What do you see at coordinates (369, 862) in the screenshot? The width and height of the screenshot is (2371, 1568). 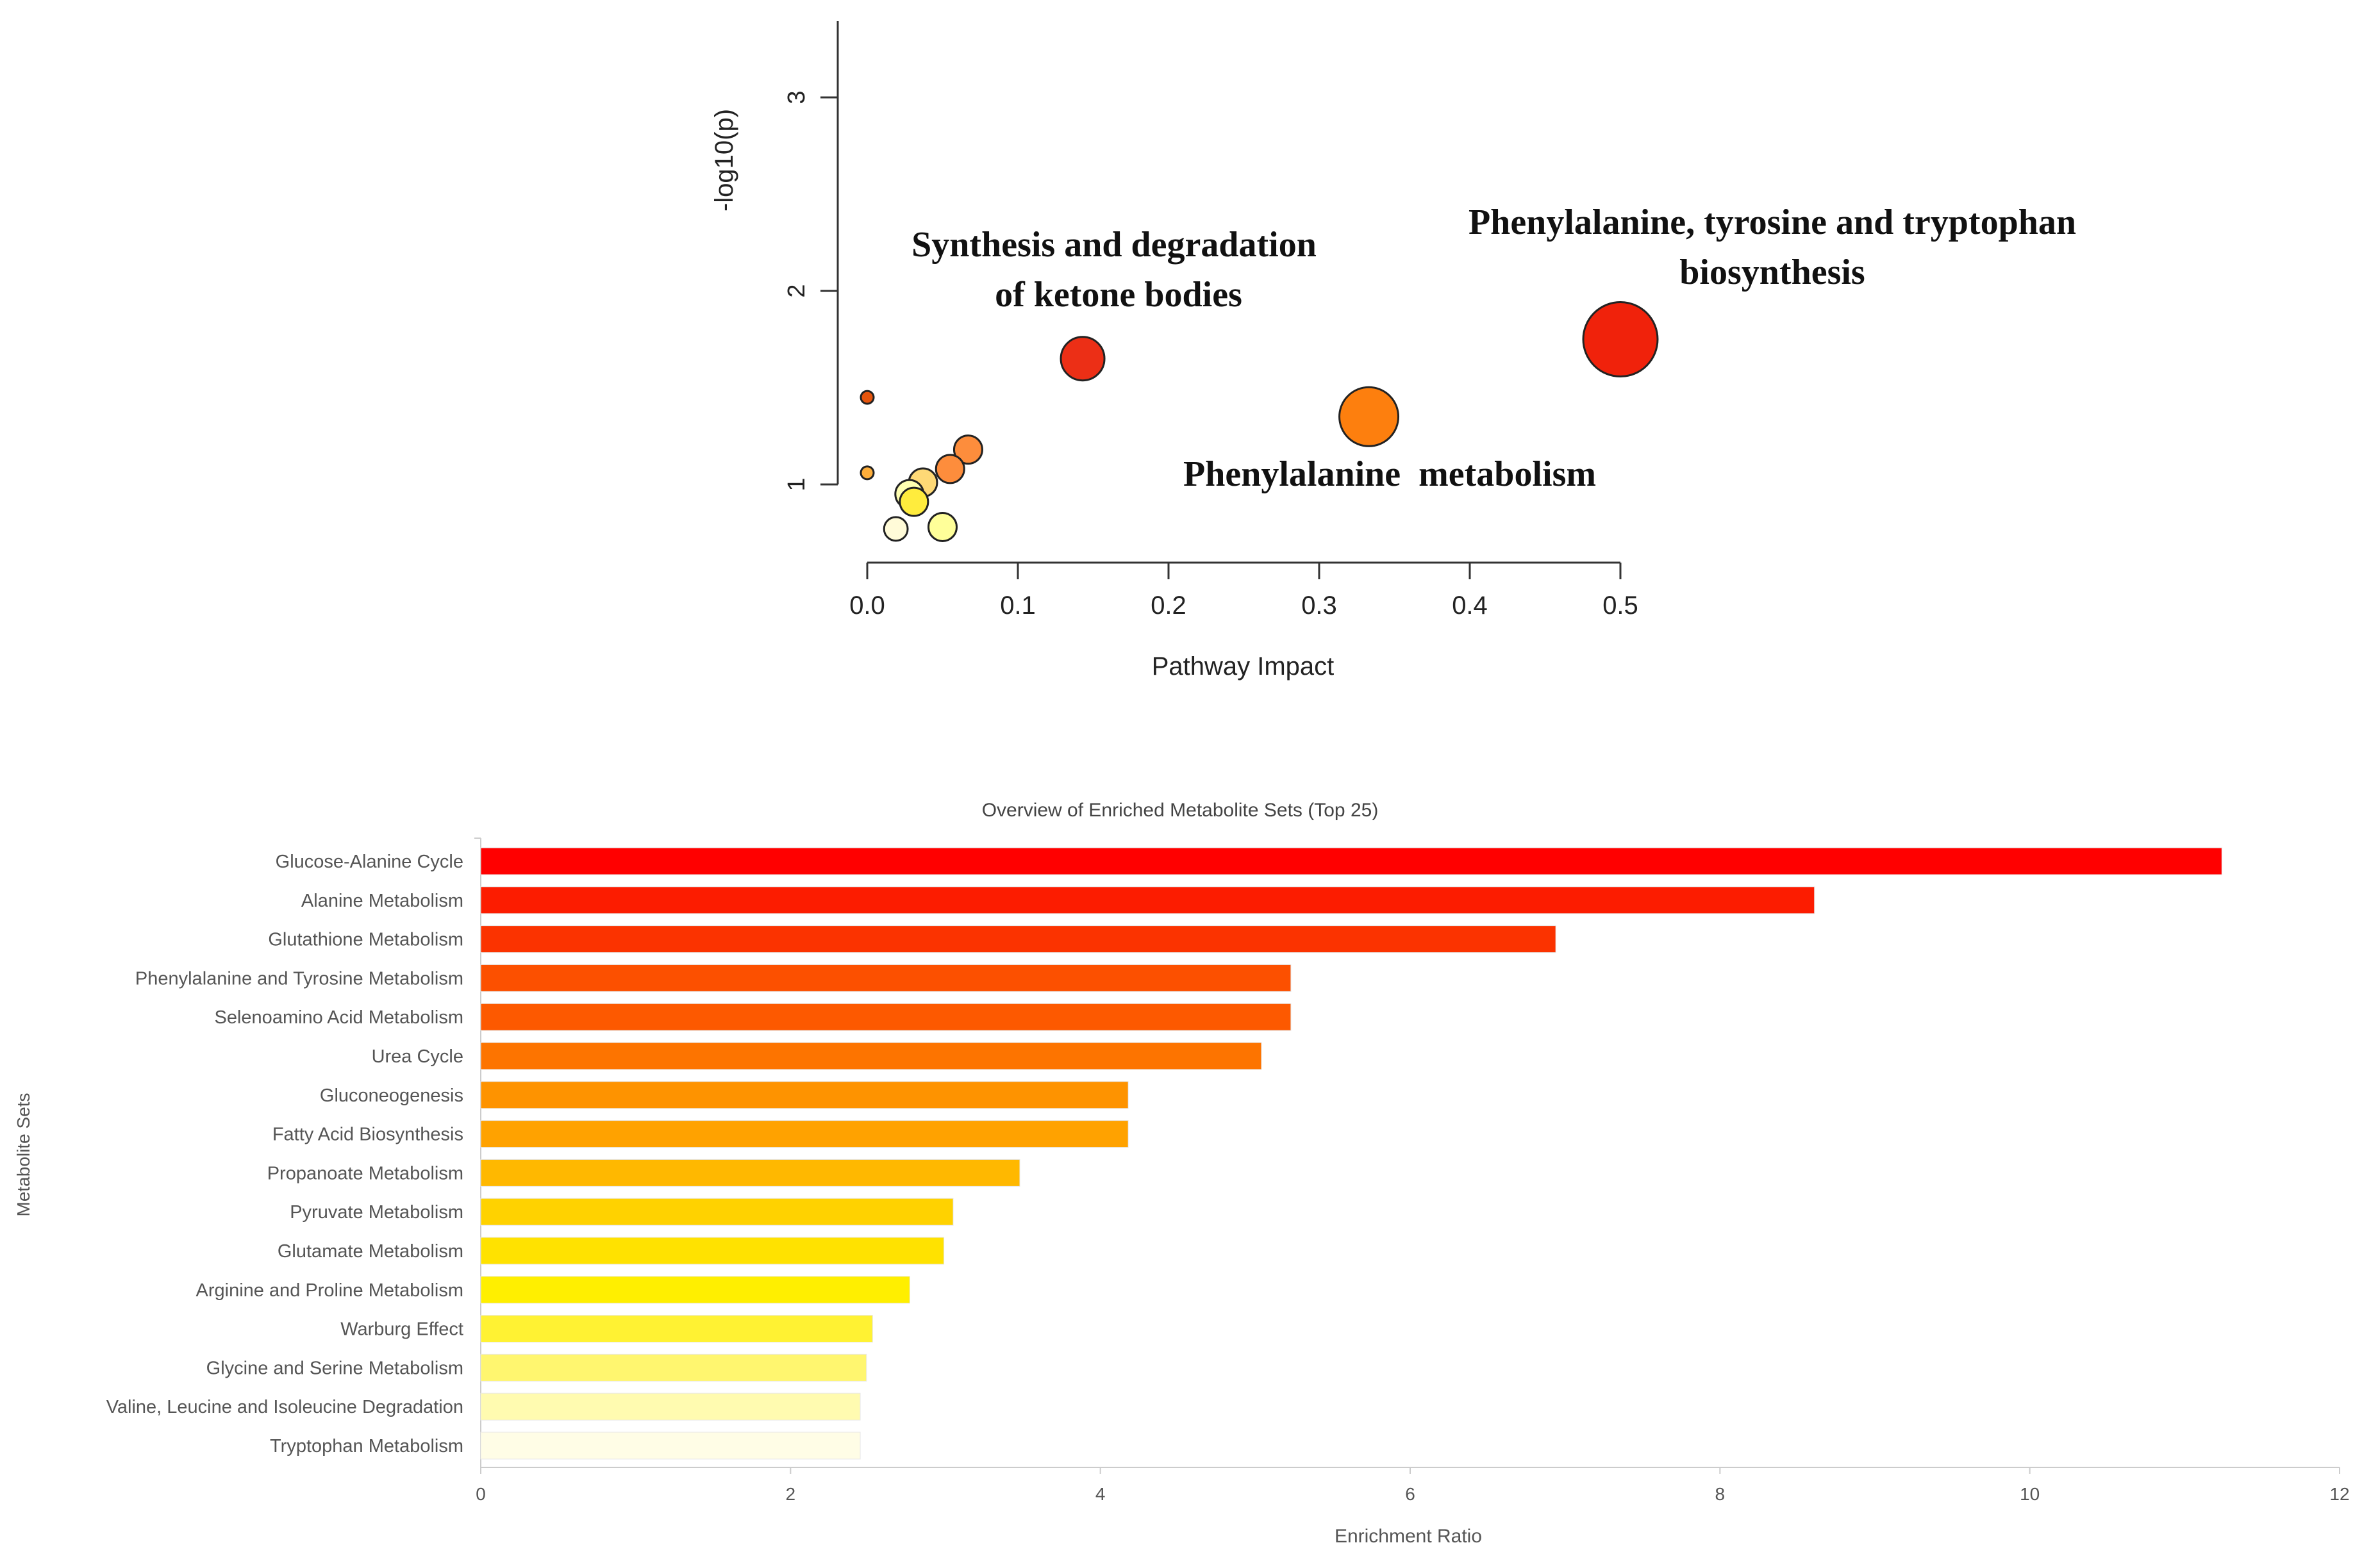 I see `bar-category-label: Glucose-Alanine Cycle` at bounding box center [369, 862].